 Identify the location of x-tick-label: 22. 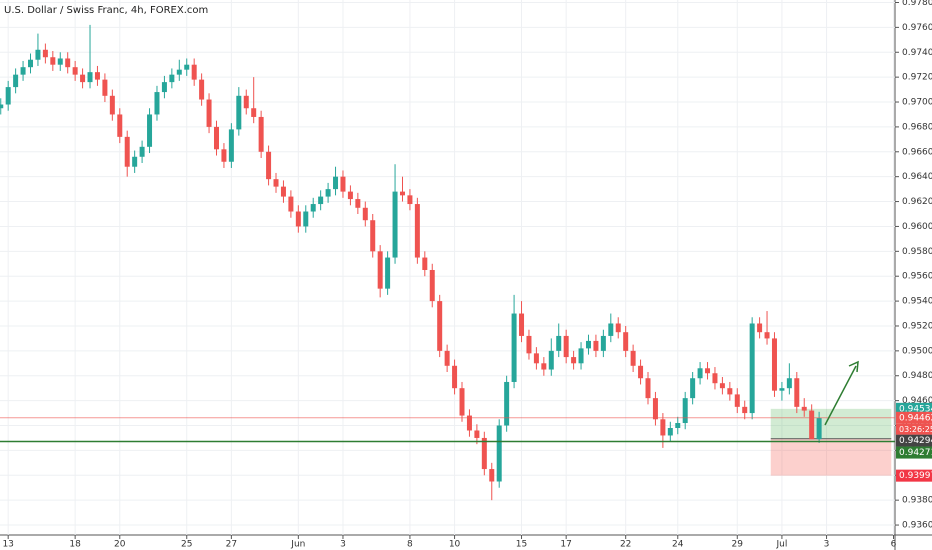
(625, 545).